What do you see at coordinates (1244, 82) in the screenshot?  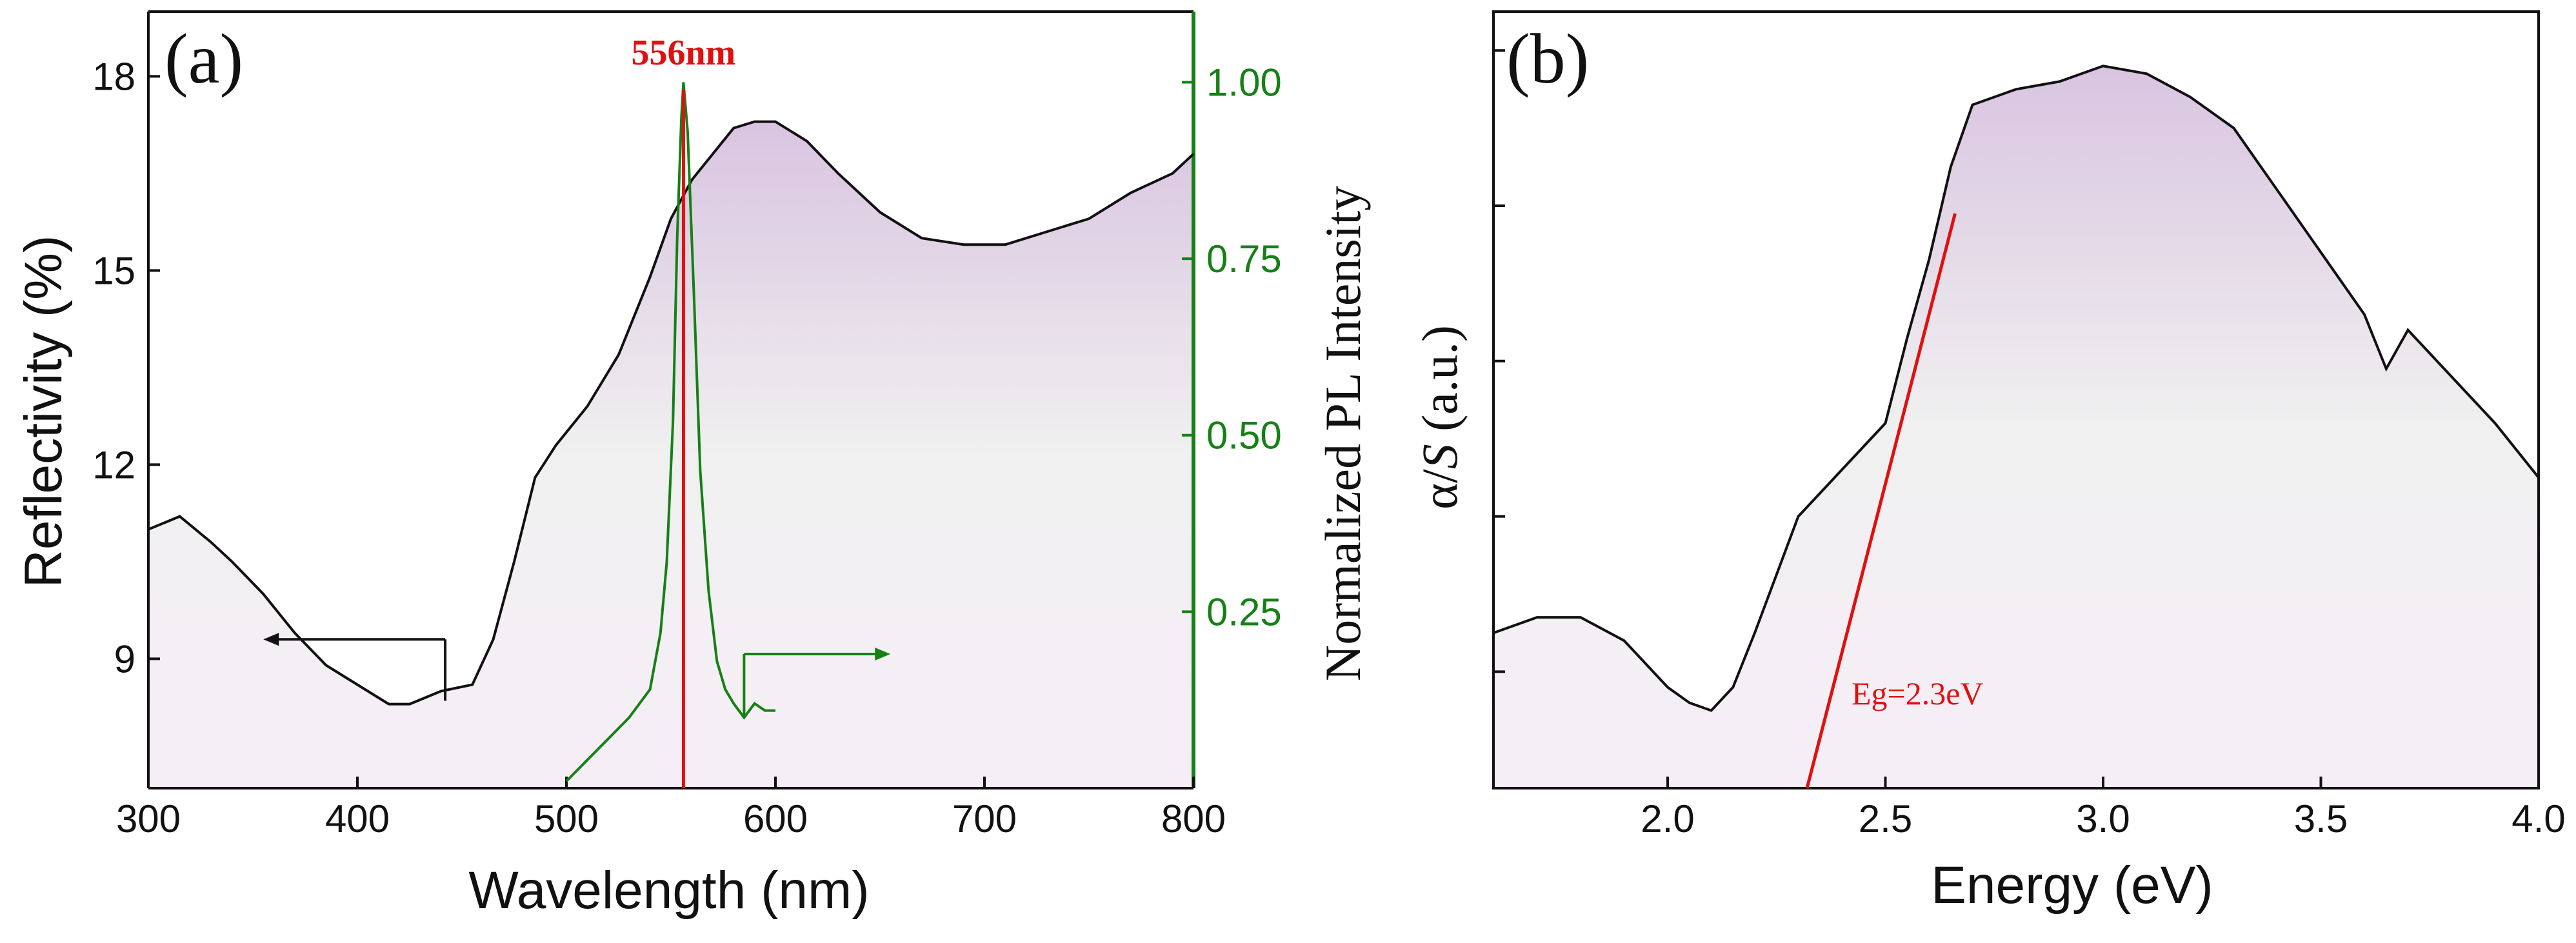 I see `panel-a-y2-tick-label: 1.00` at bounding box center [1244, 82].